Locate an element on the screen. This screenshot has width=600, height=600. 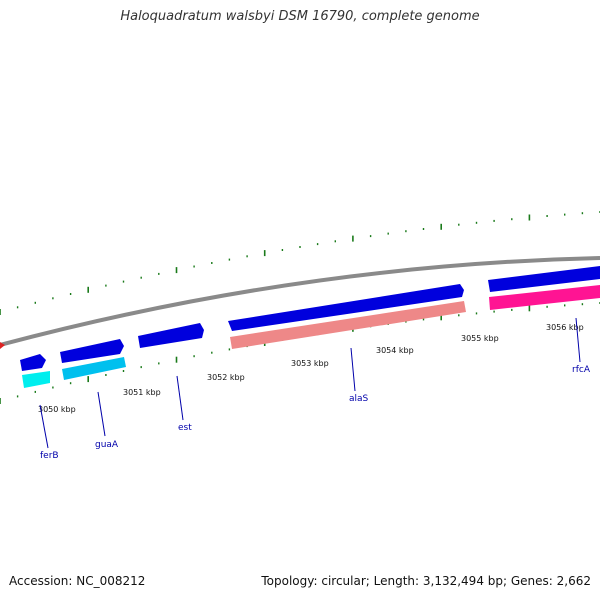
leader-line-est is located at coordinates (180, 398).